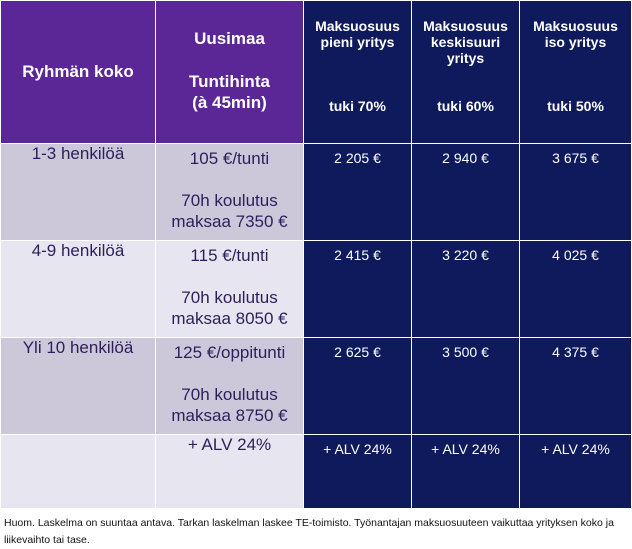 This screenshot has height=549, width=632. Describe the element at coordinates (357, 192) in the screenshot. I see `amount-cell: 2 205 €` at that location.